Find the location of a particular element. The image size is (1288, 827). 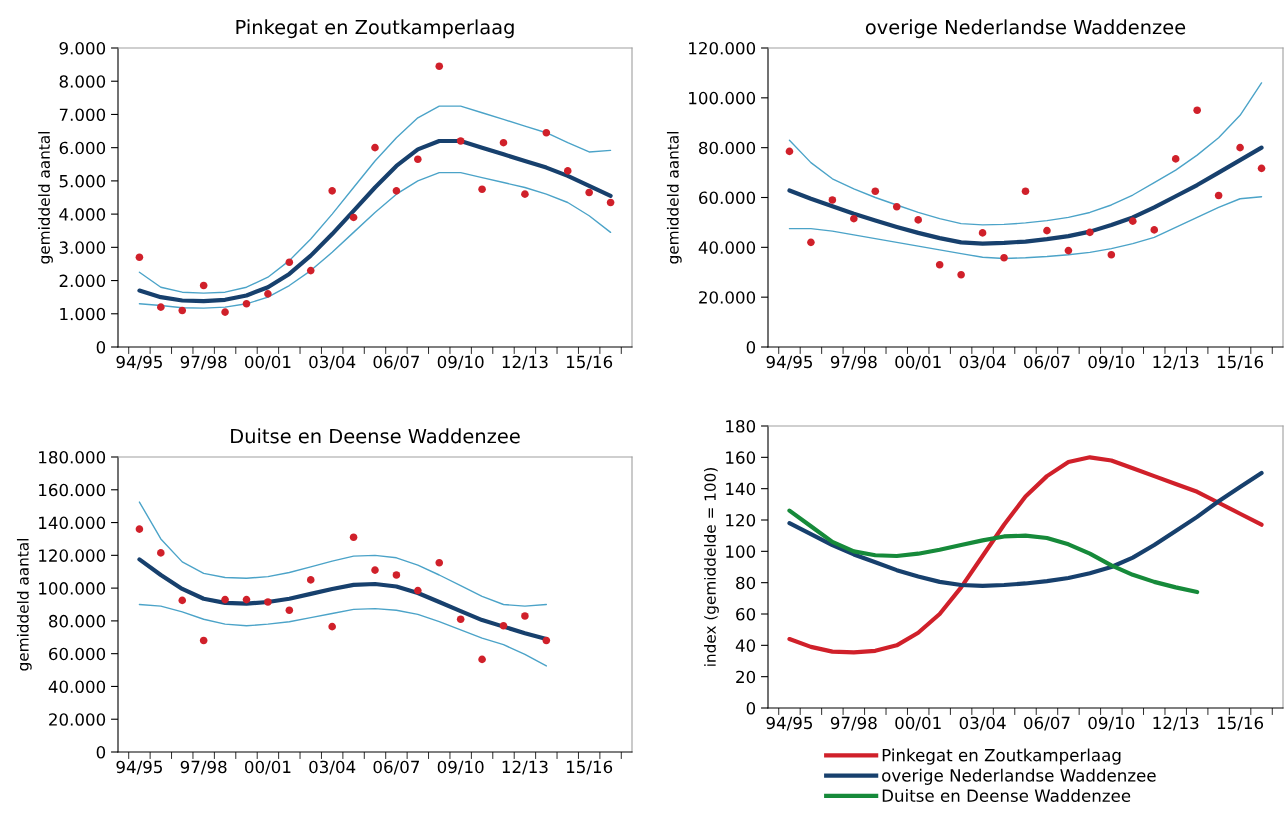

y-tick-label: 4.000 is located at coordinates (82, 214).